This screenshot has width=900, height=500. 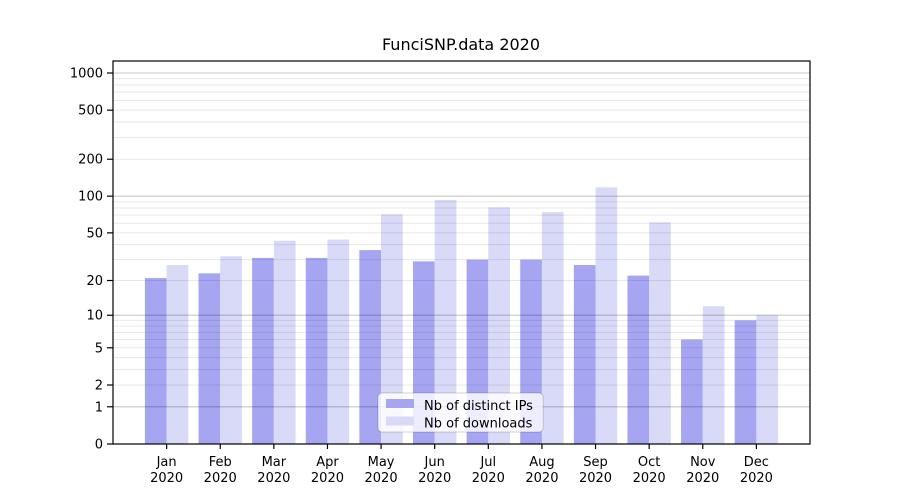 I want to click on bar-distinct-ips-apr, so click(x=316, y=350).